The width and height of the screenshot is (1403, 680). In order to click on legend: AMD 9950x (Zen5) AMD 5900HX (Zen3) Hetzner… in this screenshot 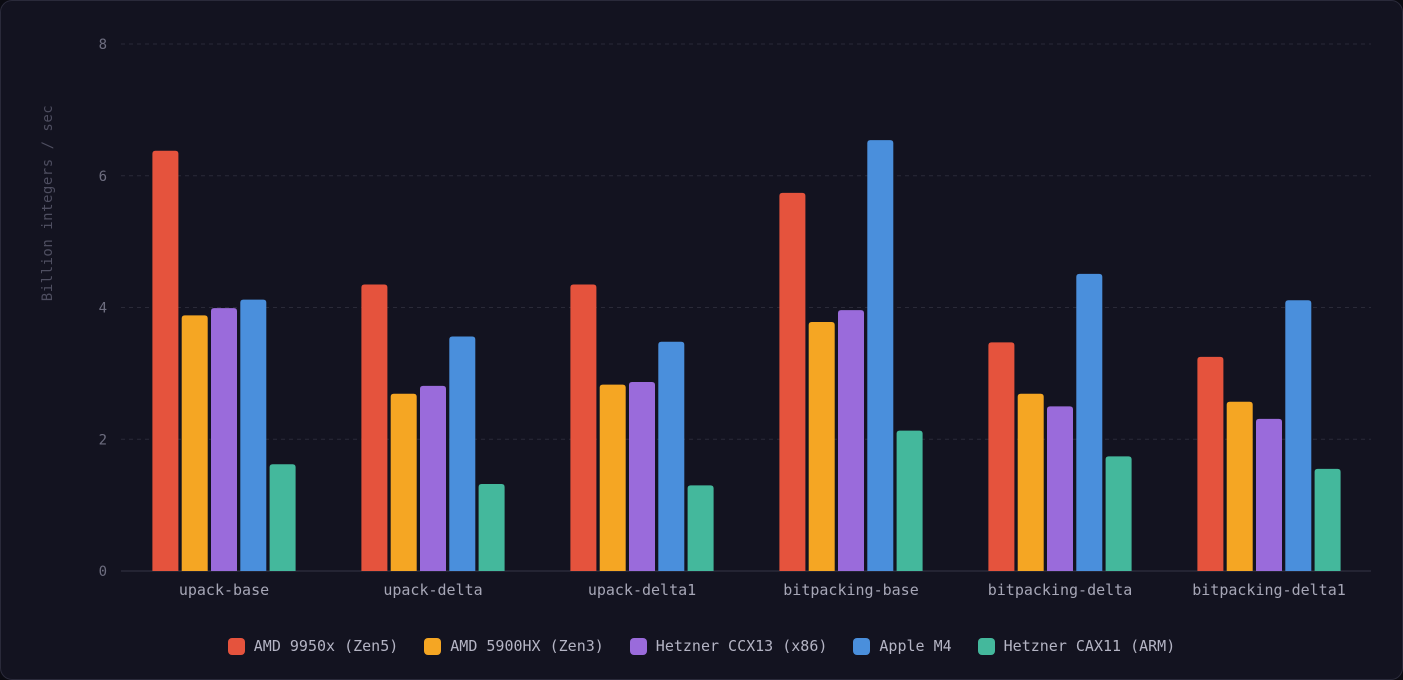, I will do `click(701, 646)`.